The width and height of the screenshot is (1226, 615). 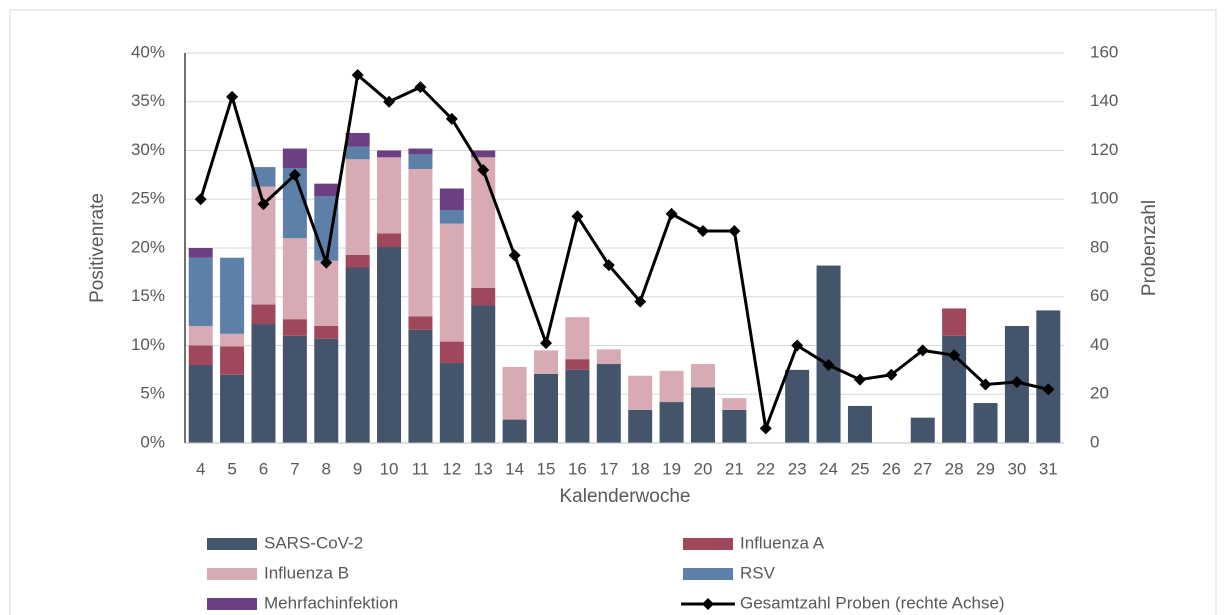 I want to click on x-tick-label: 23, so click(x=797, y=468).